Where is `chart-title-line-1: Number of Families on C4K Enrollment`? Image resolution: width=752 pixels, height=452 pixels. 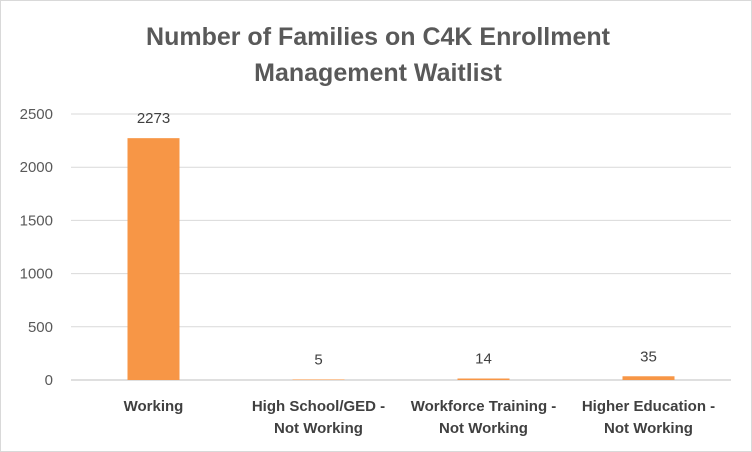 chart-title-line-1: Number of Families on C4K Enrollment is located at coordinates (378, 37).